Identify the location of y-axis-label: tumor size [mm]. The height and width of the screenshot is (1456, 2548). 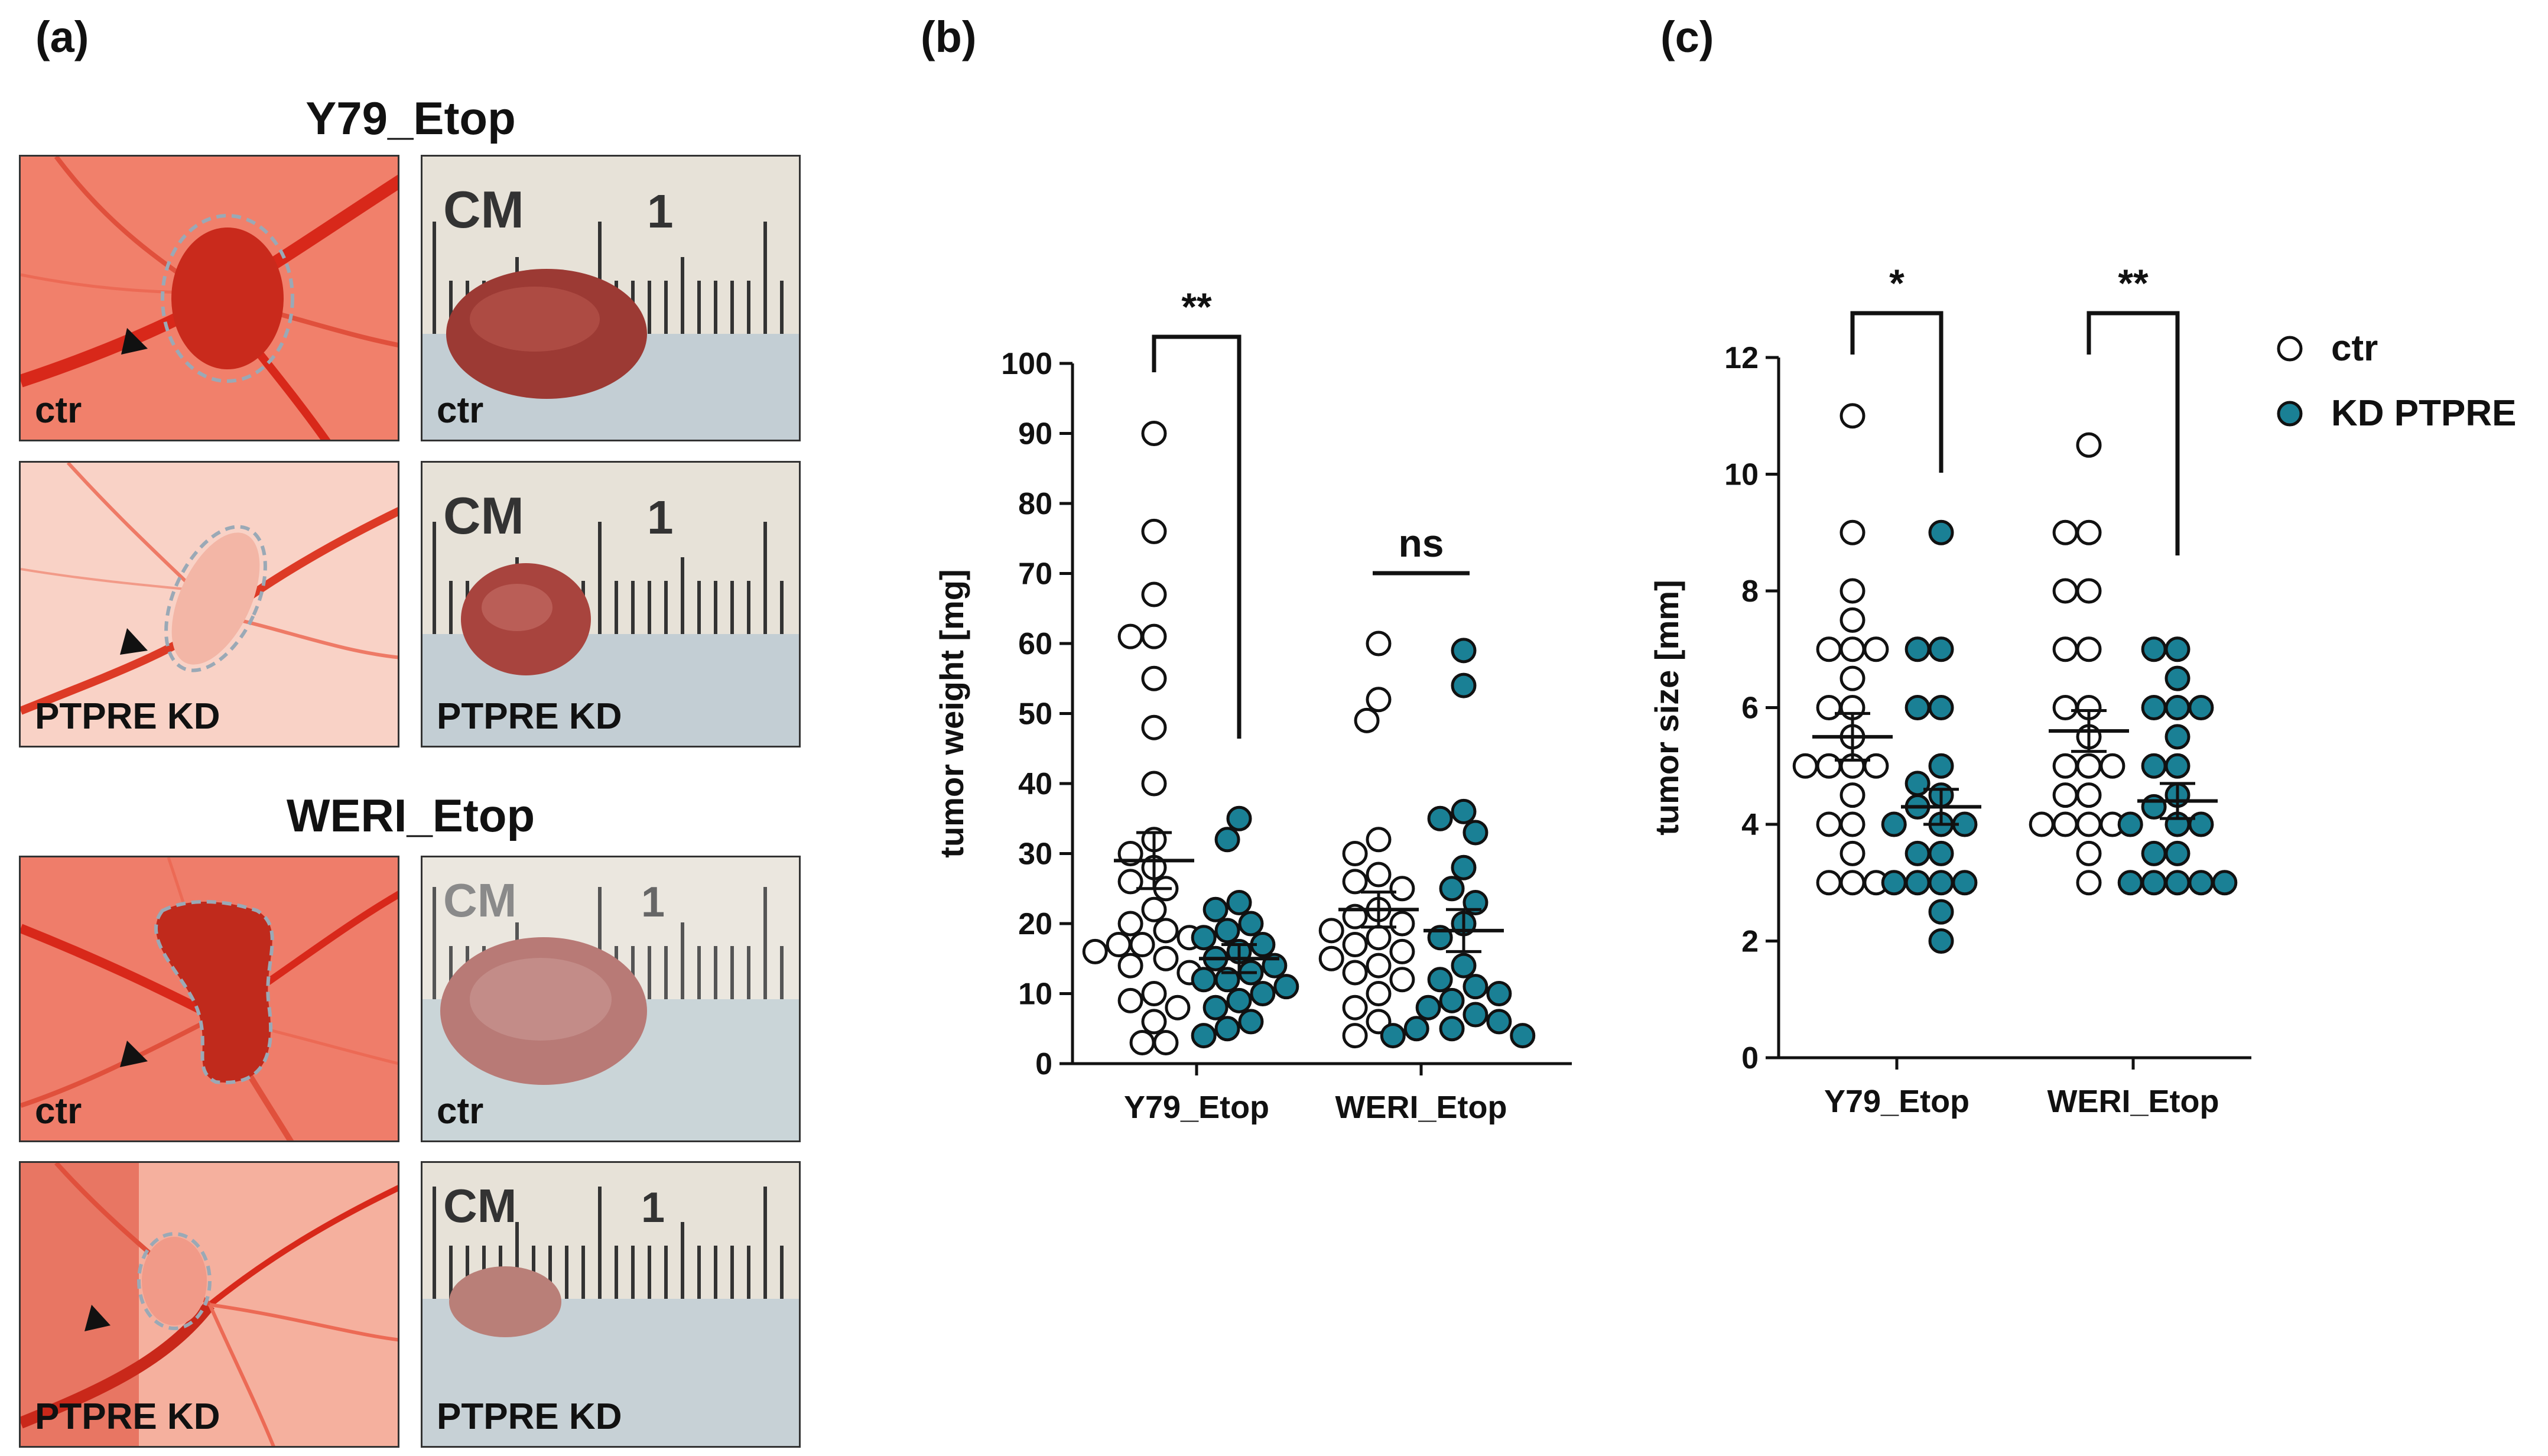
(1666, 708).